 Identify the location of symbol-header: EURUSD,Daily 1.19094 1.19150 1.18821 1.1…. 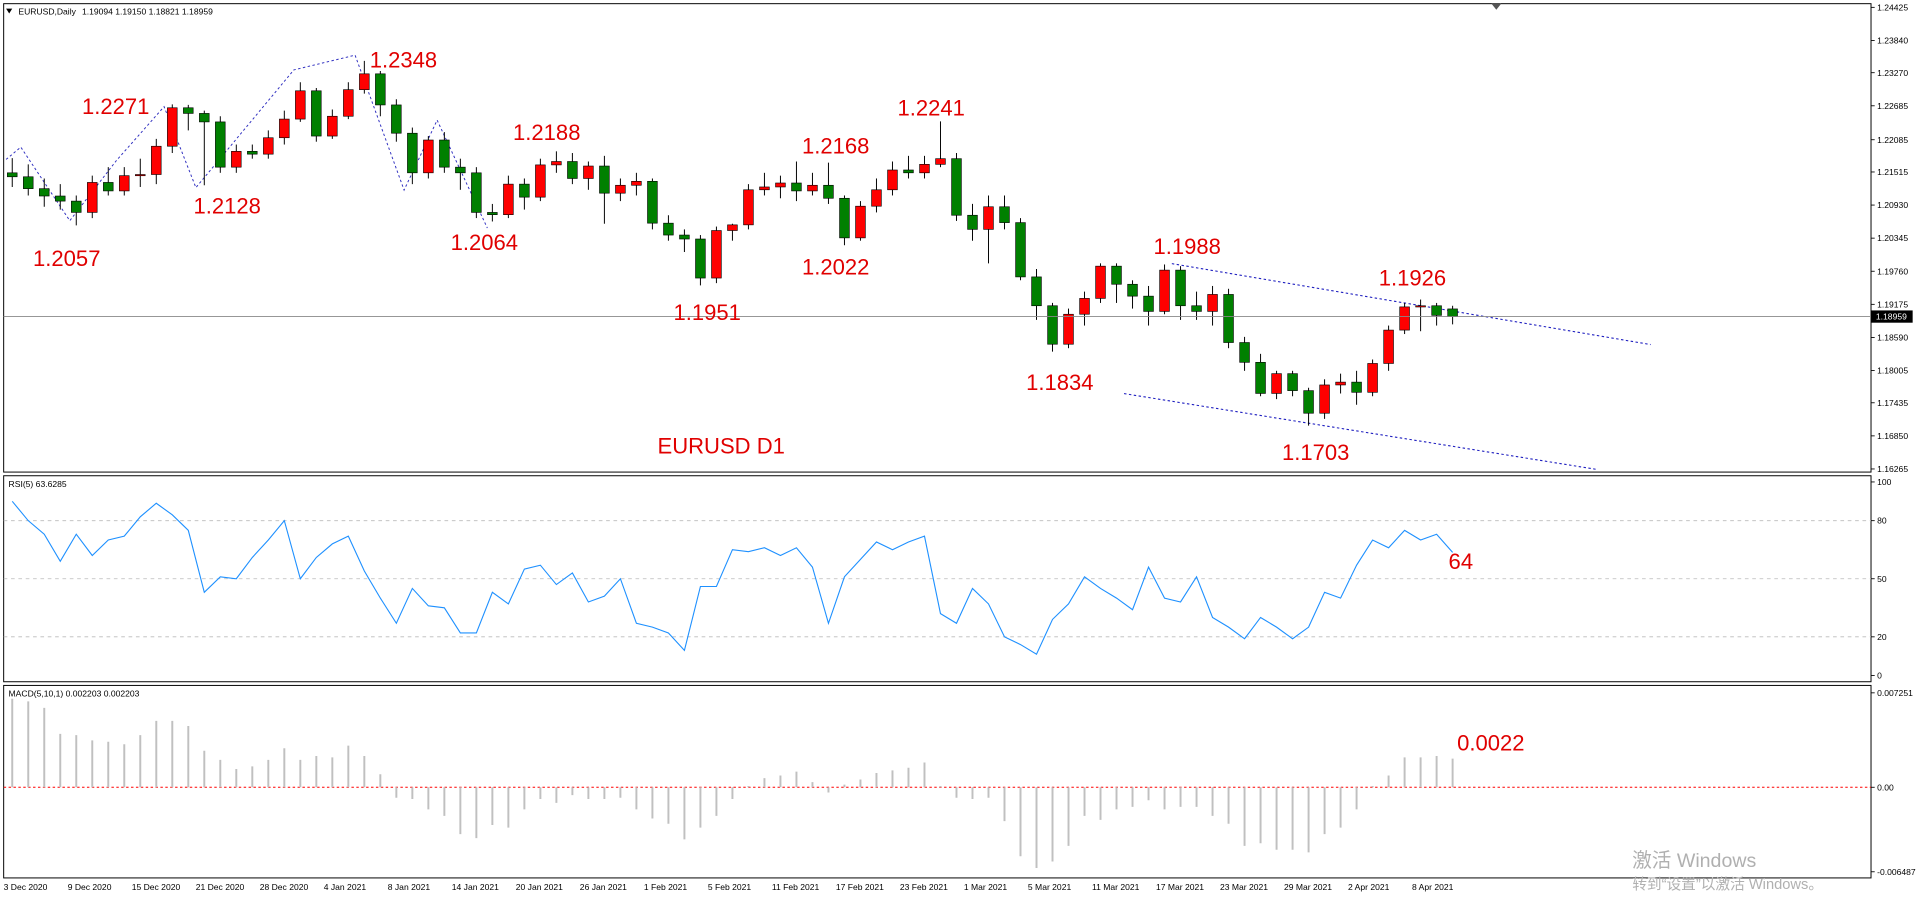
(115, 12).